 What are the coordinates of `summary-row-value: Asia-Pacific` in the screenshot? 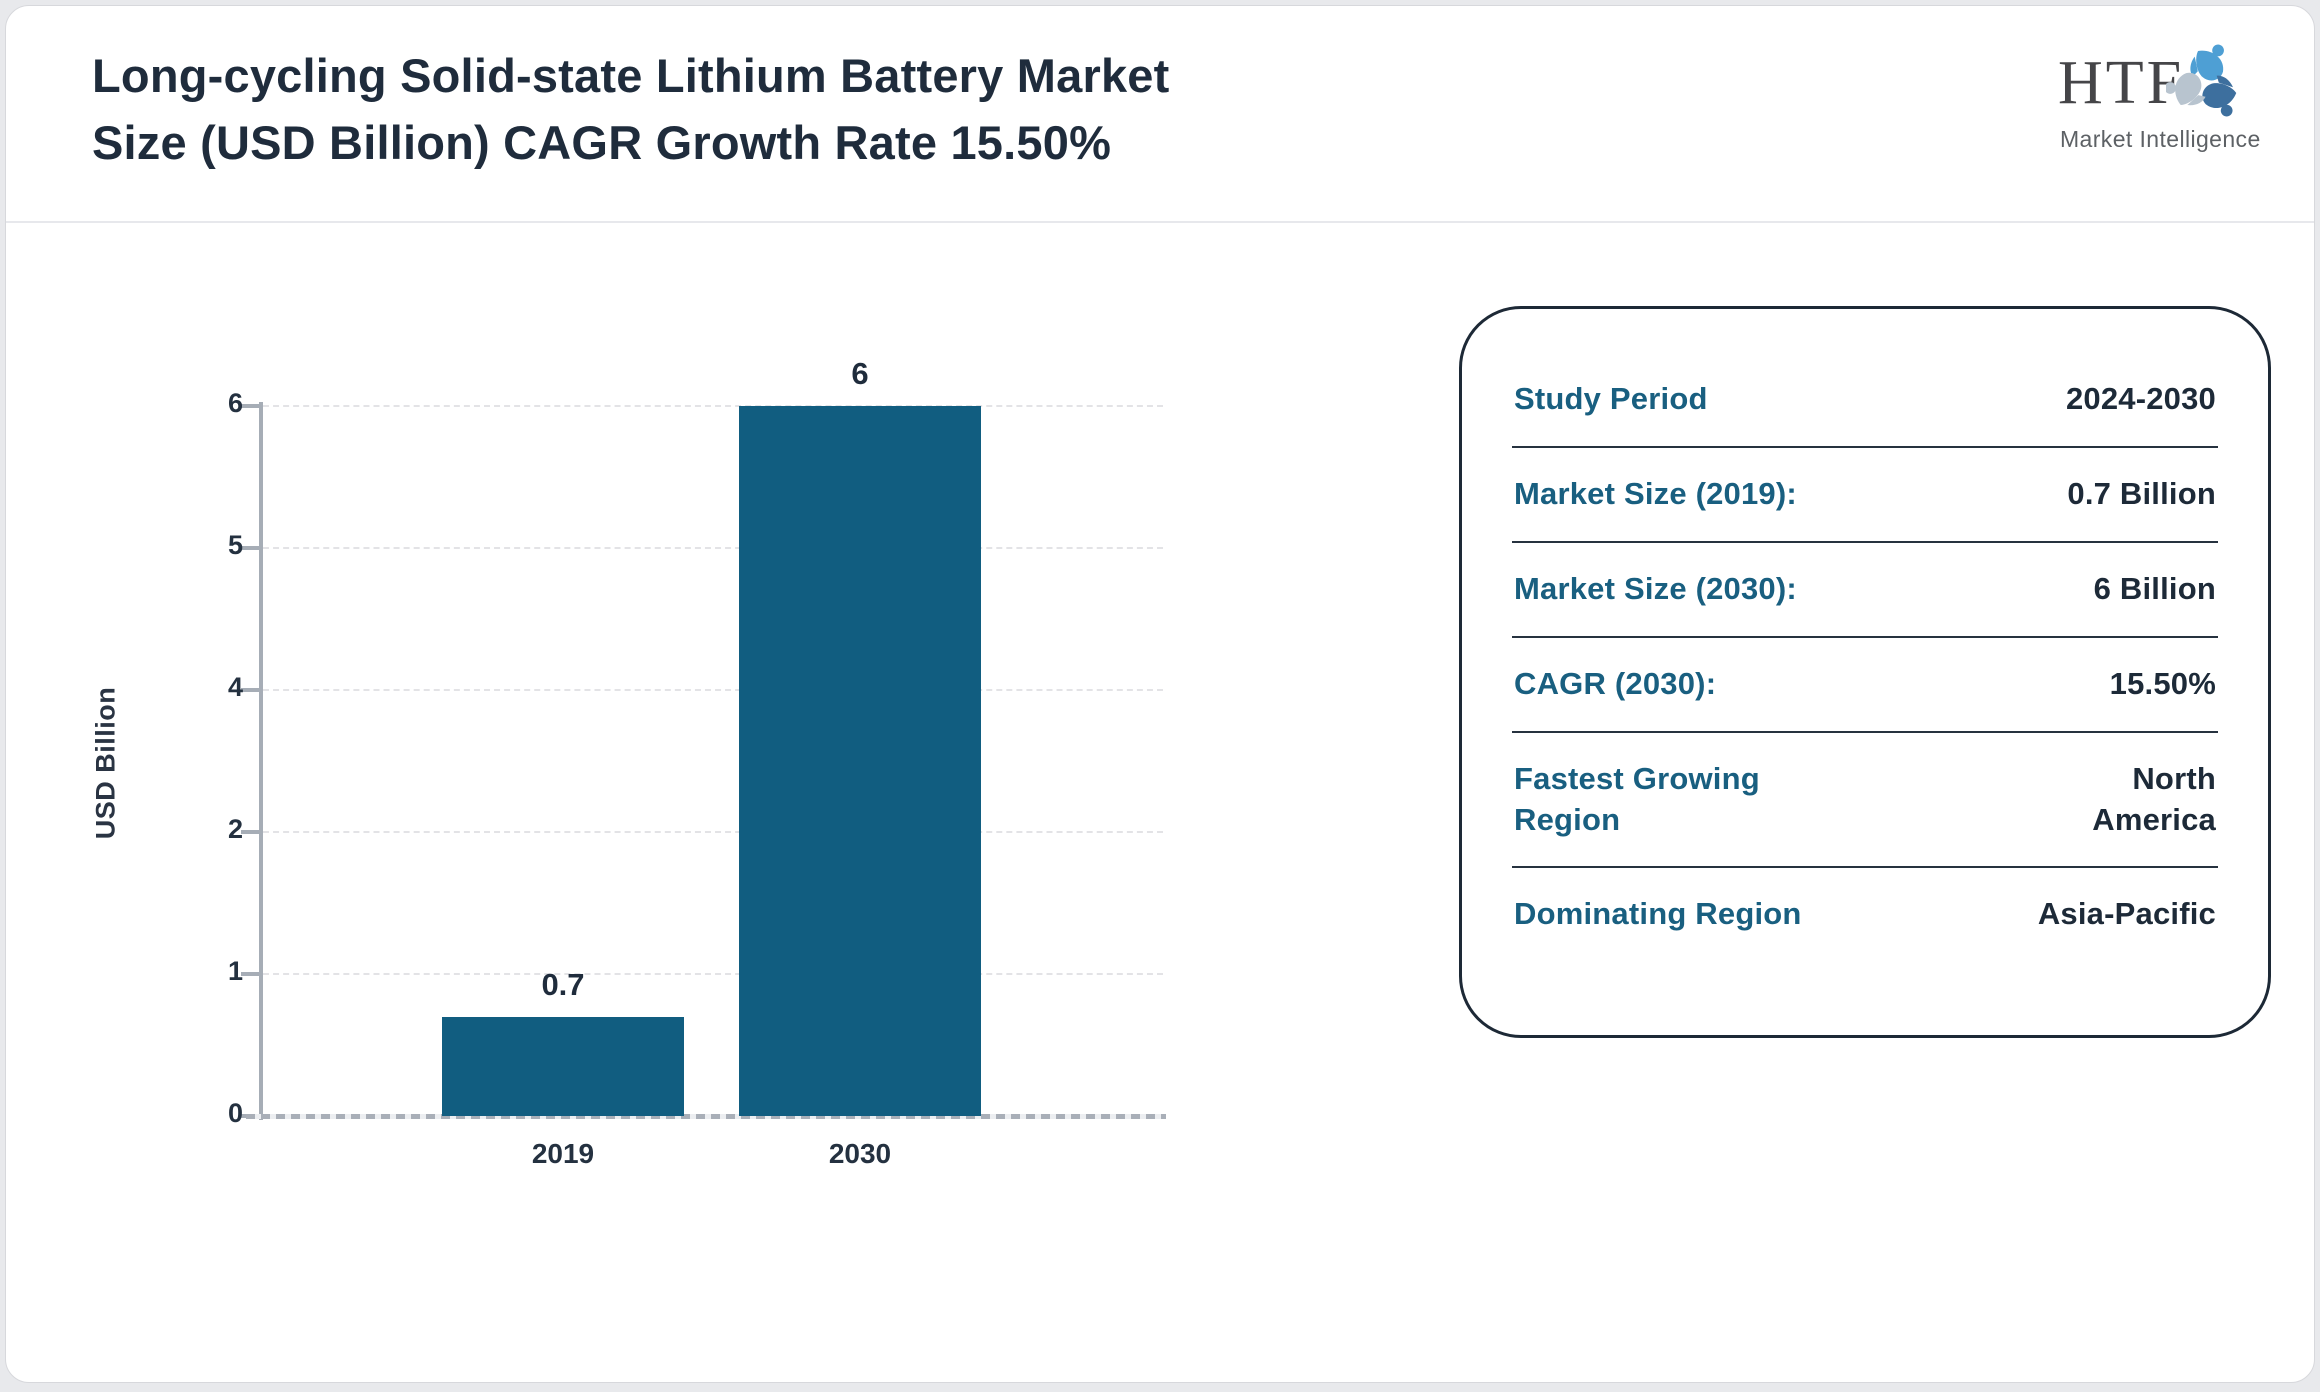 It's located at (2126, 914).